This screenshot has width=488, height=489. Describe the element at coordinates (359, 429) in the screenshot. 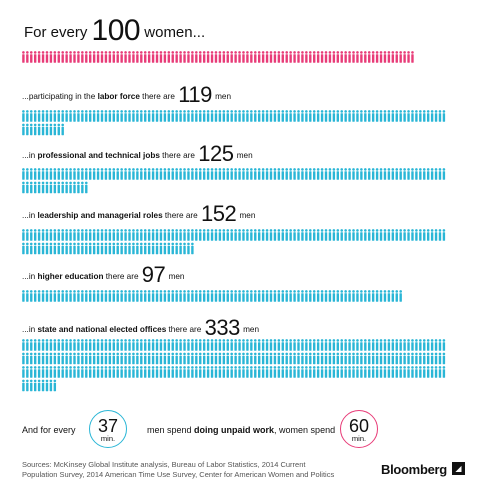

I see `women-minutes-circle: 60 min.` at that location.